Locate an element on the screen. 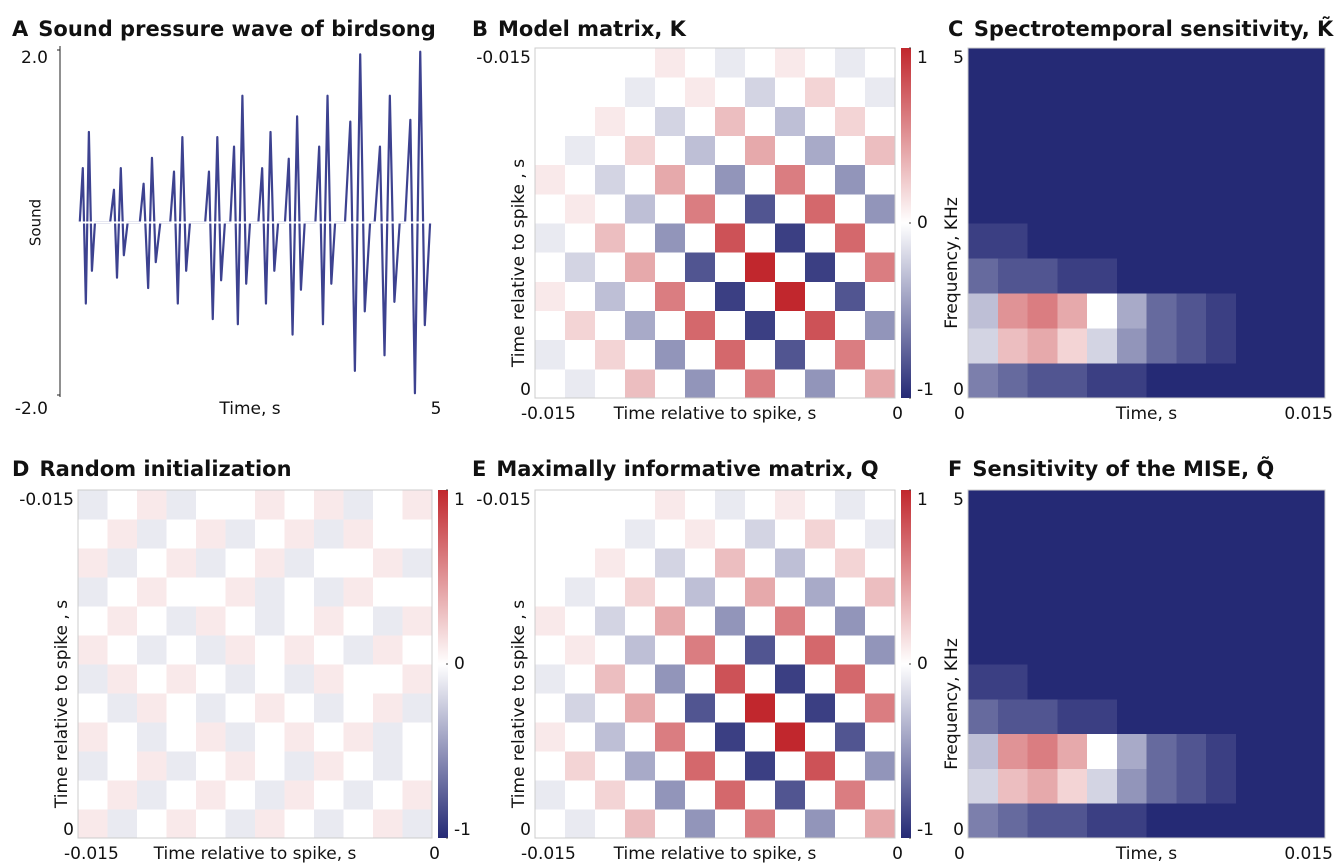 The height and width of the screenshot is (864, 1334). panel-title: F Sensitivity of the MISE, Q̃ is located at coordinates (1111, 468).